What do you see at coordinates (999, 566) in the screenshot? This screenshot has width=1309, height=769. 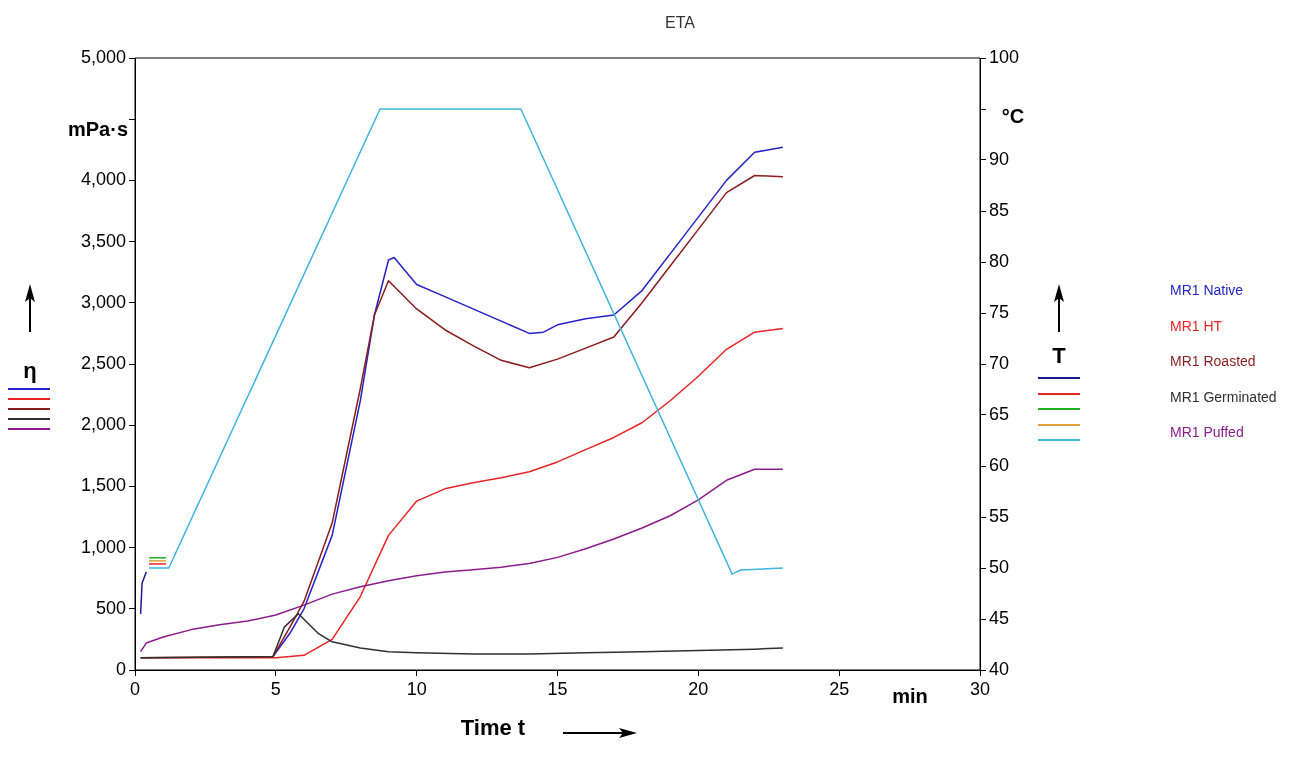 I see `y2-tick-label: 50` at bounding box center [999, 566].